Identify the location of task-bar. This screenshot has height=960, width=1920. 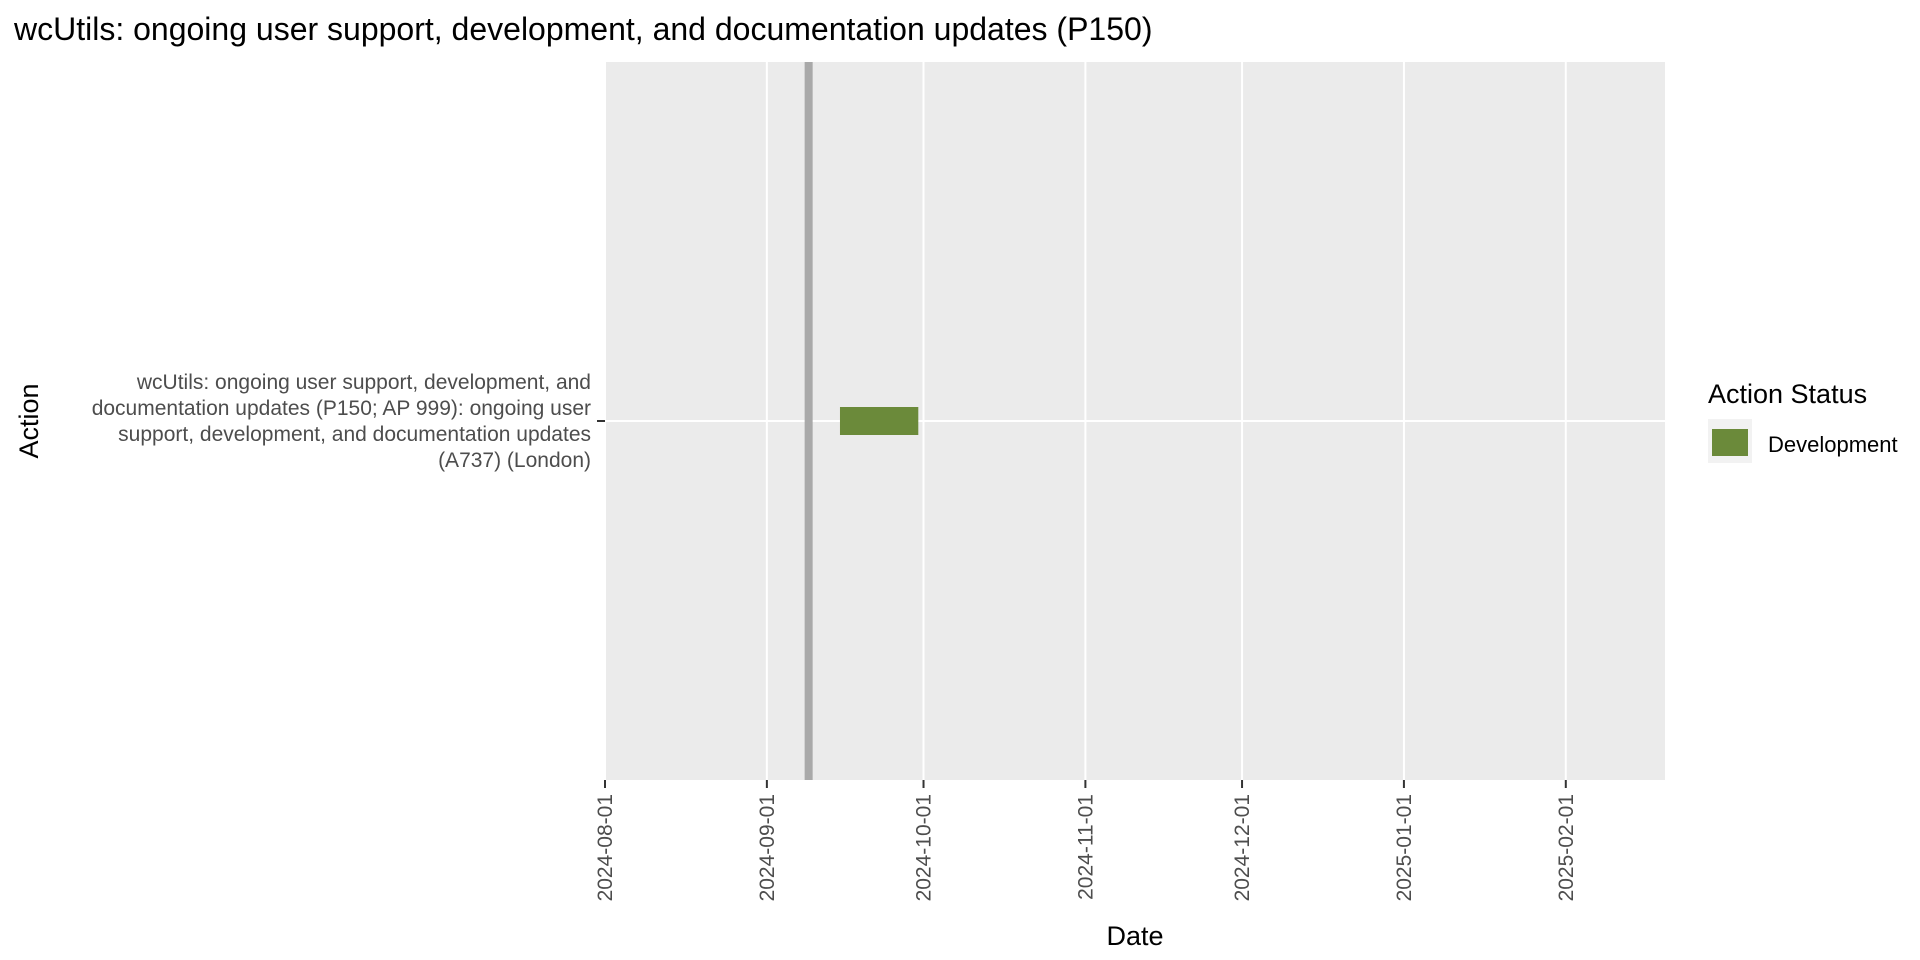
(879, 421).